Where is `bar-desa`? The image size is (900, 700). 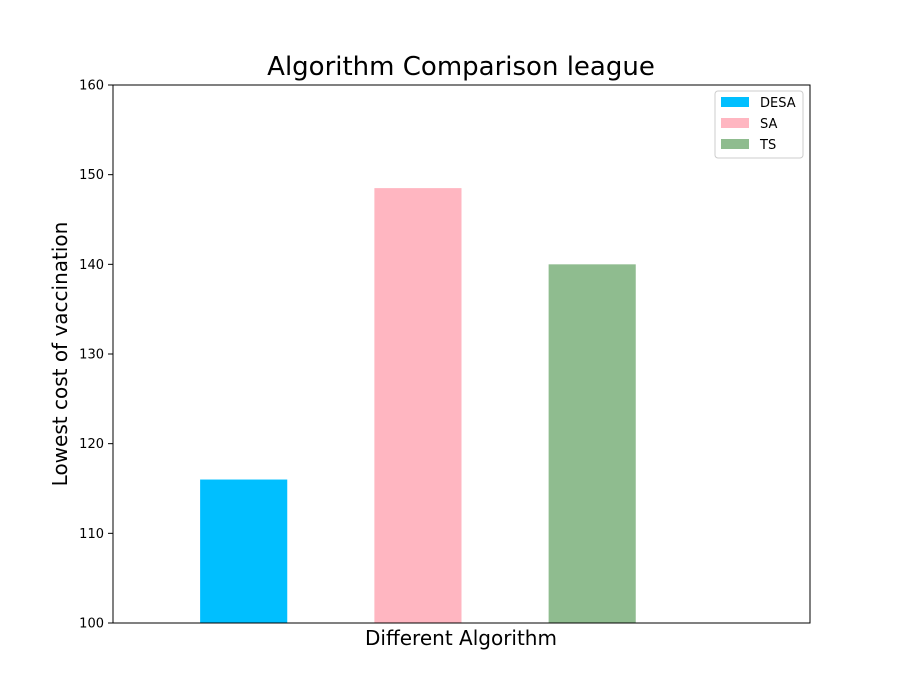 bar-desa is located at coordinates (244, 551).